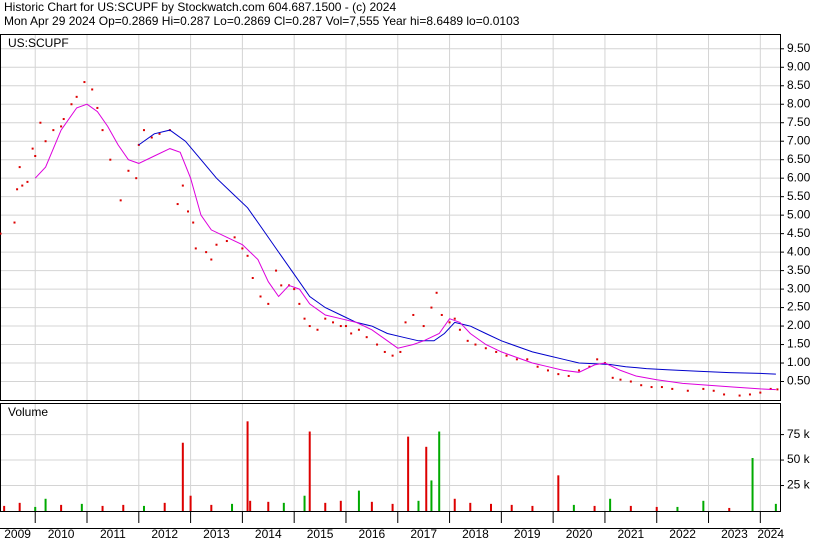 The image size is (830, 543). I want to click on x-tick-label: 2015, so click(320, 534).